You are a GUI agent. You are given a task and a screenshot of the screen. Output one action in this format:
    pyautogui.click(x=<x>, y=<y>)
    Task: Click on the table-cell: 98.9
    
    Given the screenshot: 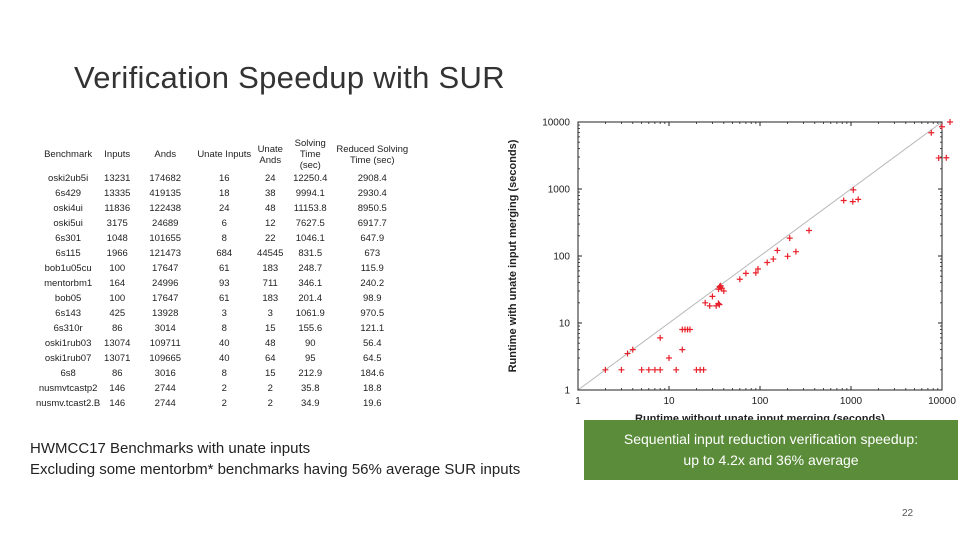 What is the action you would take?
    pyautogui.click(x=372, y=298)
    